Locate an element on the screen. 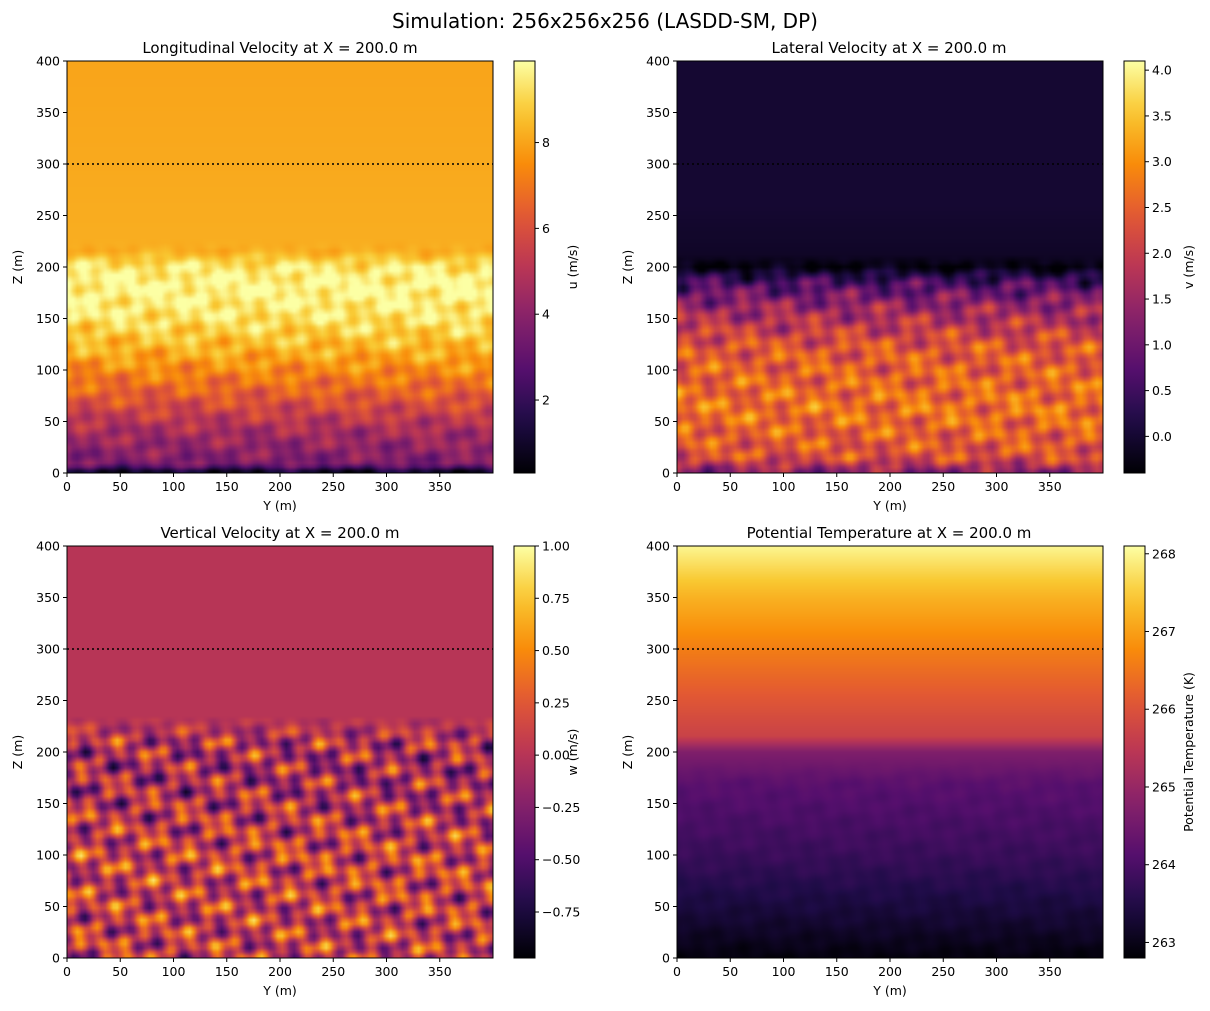 This screenshot has width=1210, height=1011. colorbar-tick-label: 0.75 is located at coordinates (556, 598).